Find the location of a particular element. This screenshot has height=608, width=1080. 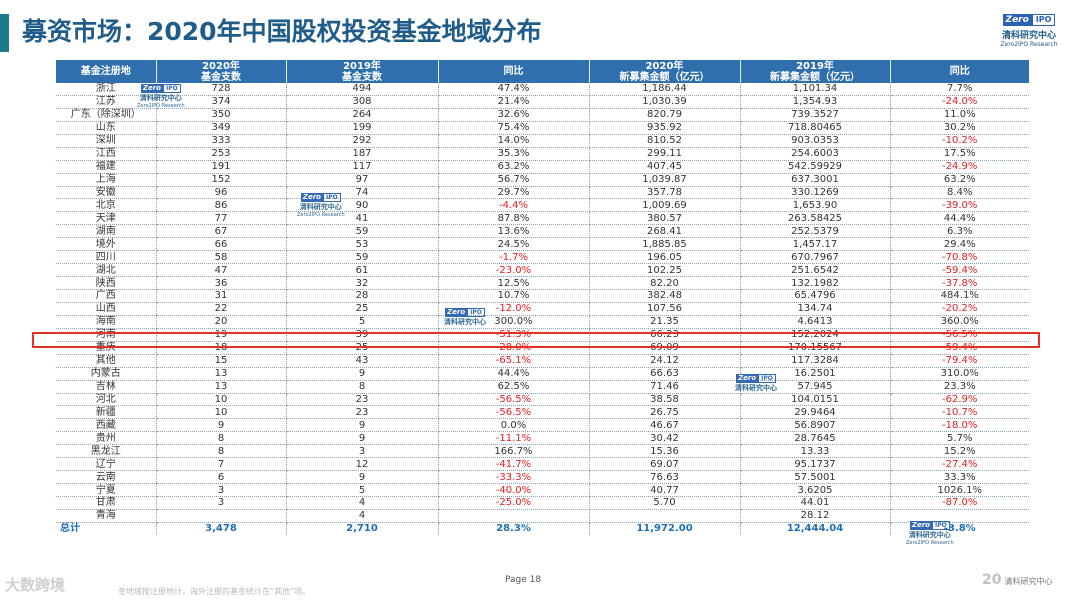

table-cell: 76.63 is located at coordinates (665, 477).